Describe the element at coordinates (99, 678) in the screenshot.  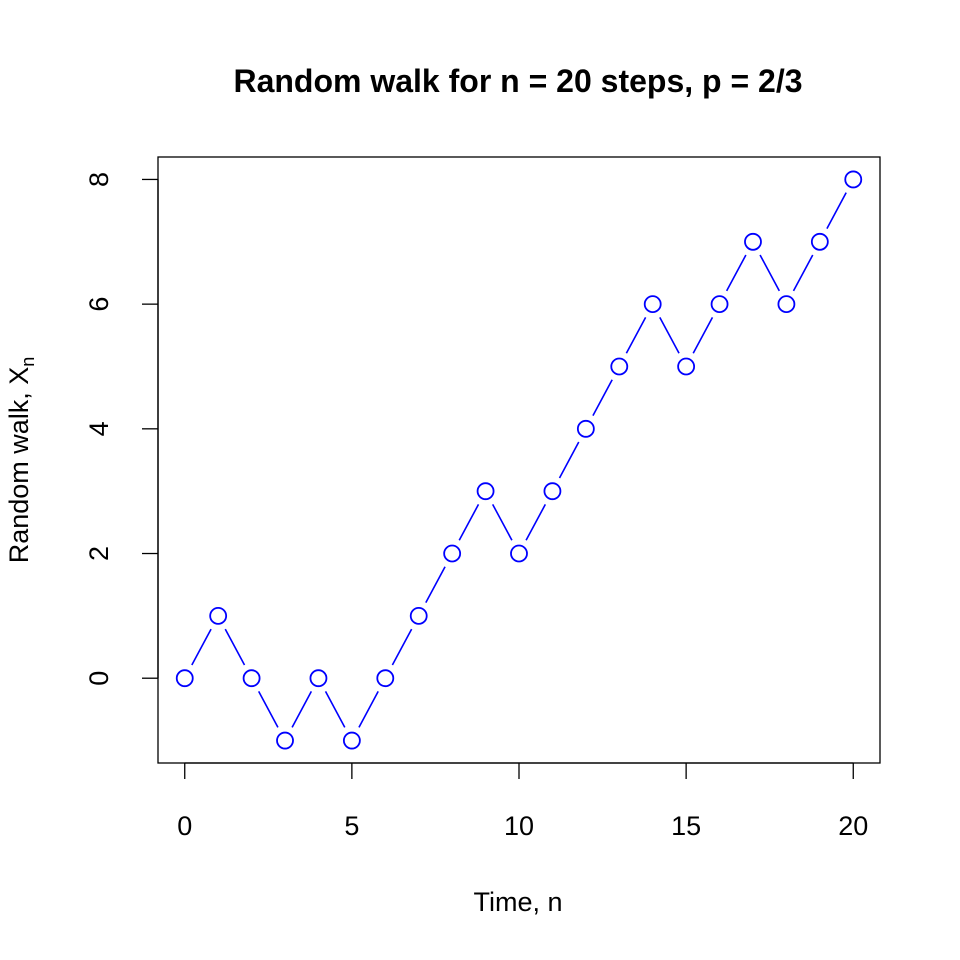
I see `y-tick-label: 0` at that location.